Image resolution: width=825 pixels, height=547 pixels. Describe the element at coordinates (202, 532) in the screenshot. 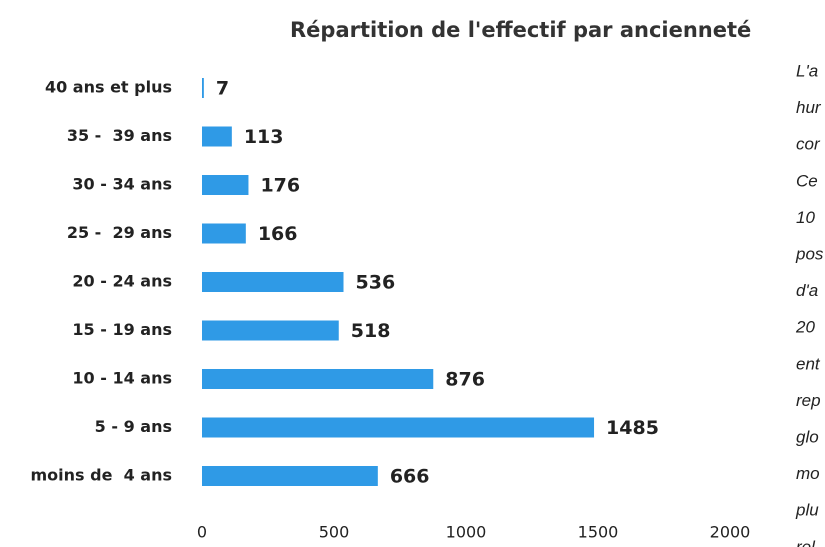

I see `x-tick-label: 0` at that location.